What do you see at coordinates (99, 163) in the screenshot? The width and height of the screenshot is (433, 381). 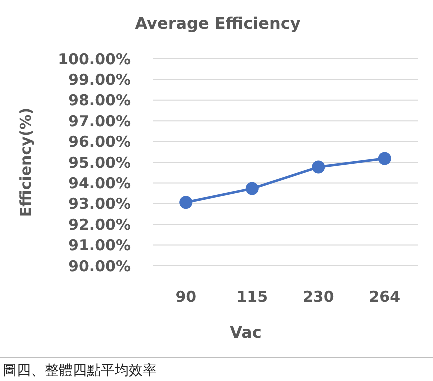 I see `y-tick-label: 95.00%` at bounding box center [99, 163].